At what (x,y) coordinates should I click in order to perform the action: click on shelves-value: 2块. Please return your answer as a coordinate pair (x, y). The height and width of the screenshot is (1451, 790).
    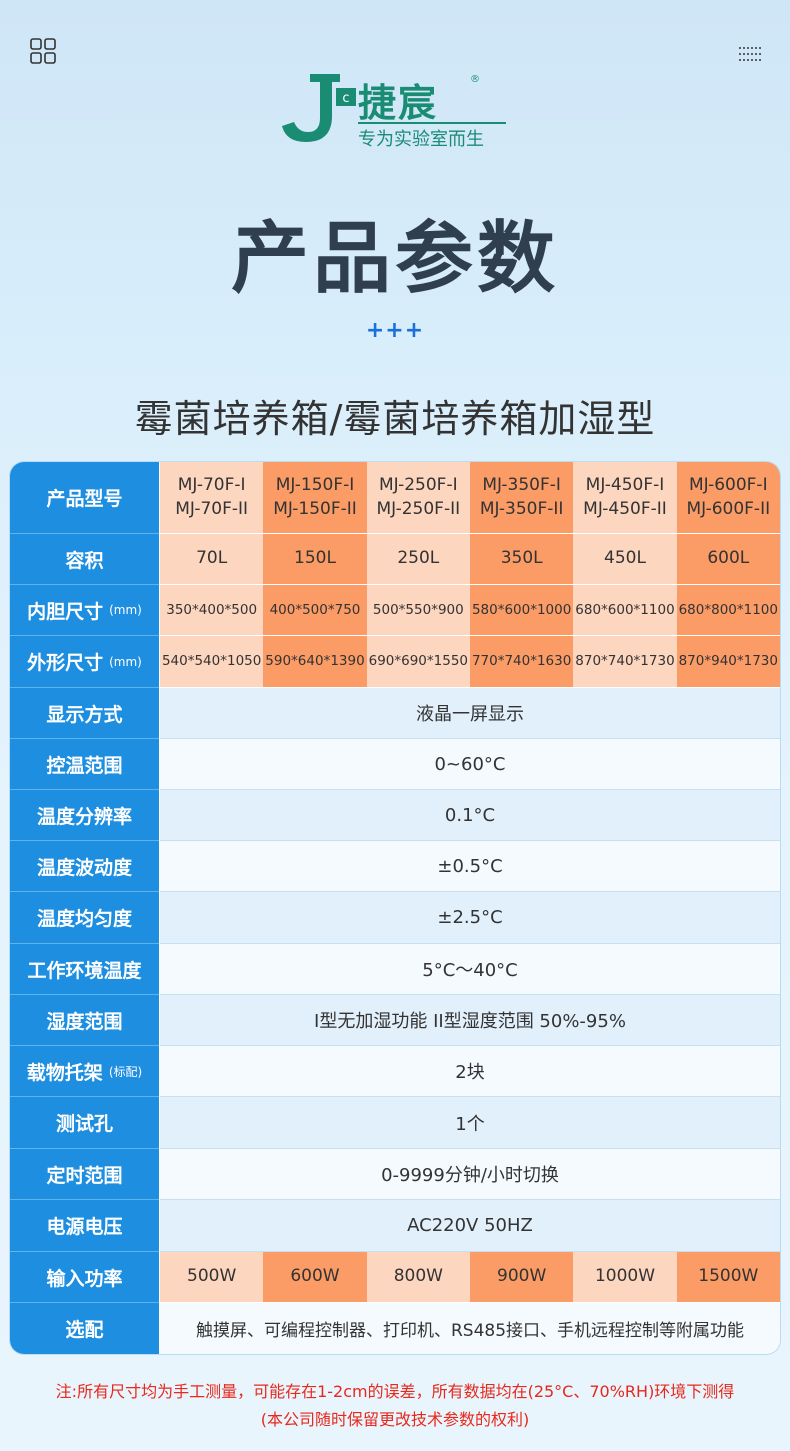
    Looking at the image, I should click on (470, 1071).